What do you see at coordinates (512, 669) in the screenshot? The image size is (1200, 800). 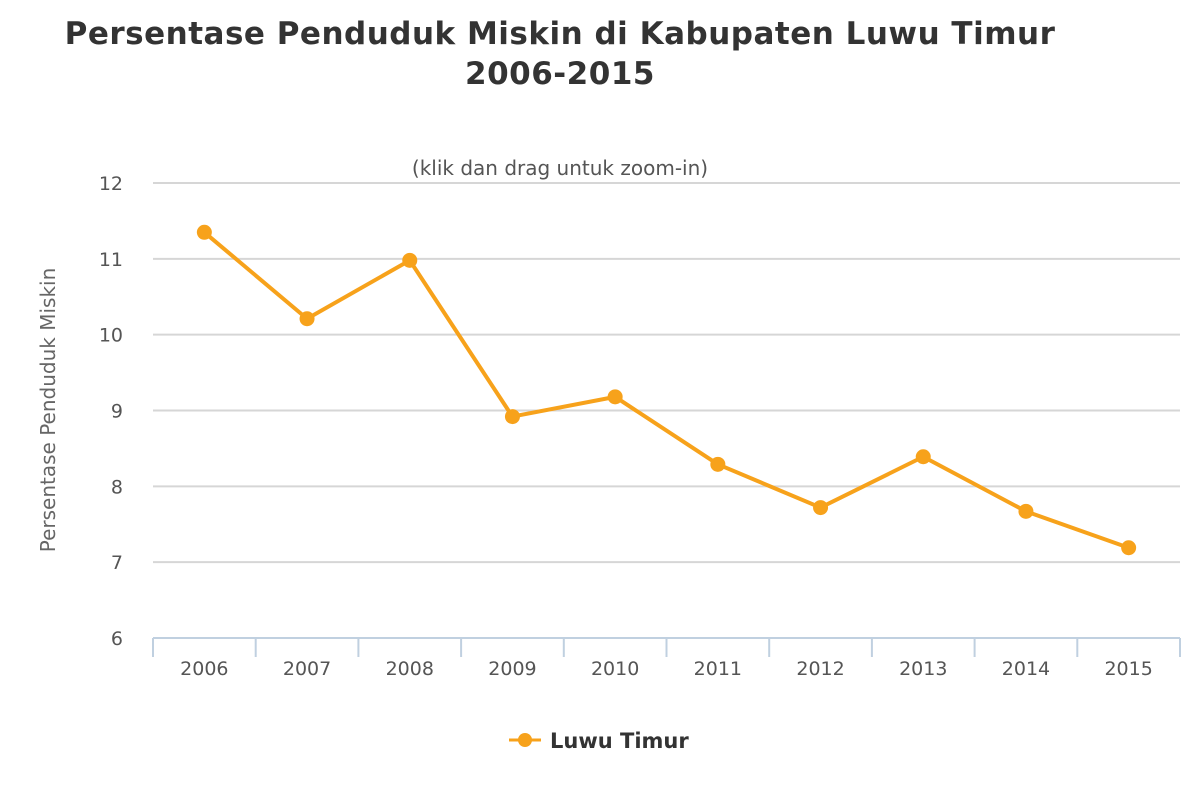 I see `x-tick-label: 2009` at bounding box center [512, 669].